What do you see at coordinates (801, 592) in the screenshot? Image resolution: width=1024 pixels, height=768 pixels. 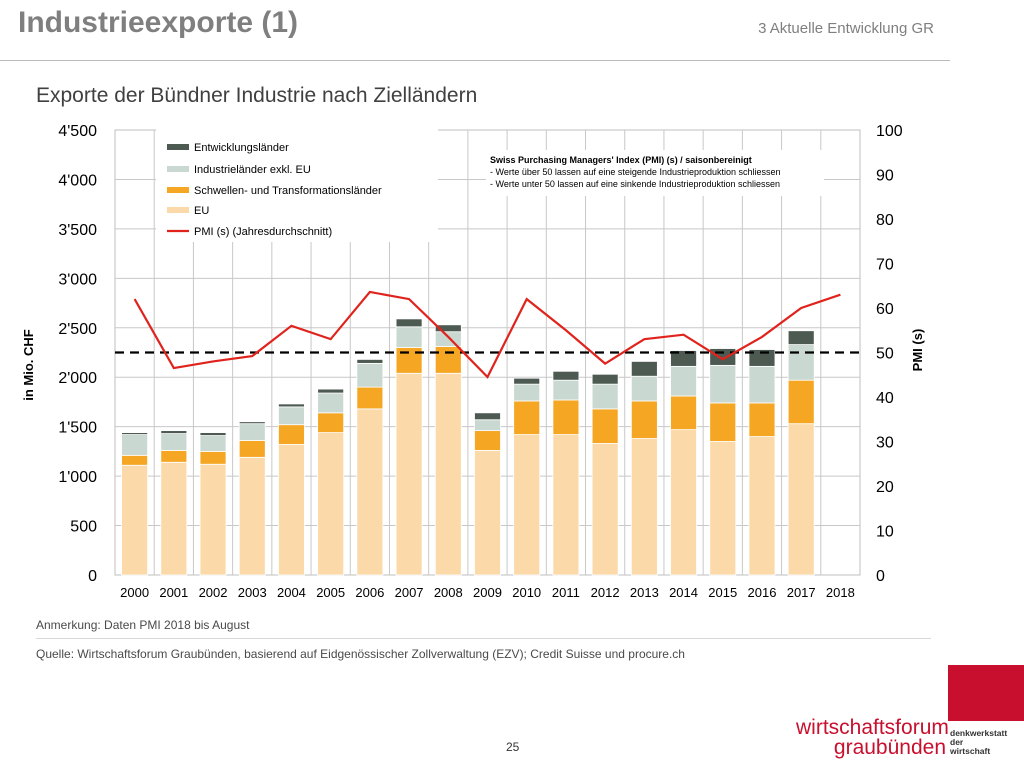 I see `x-tick-label: 2017` at bounding box center [801, 592].